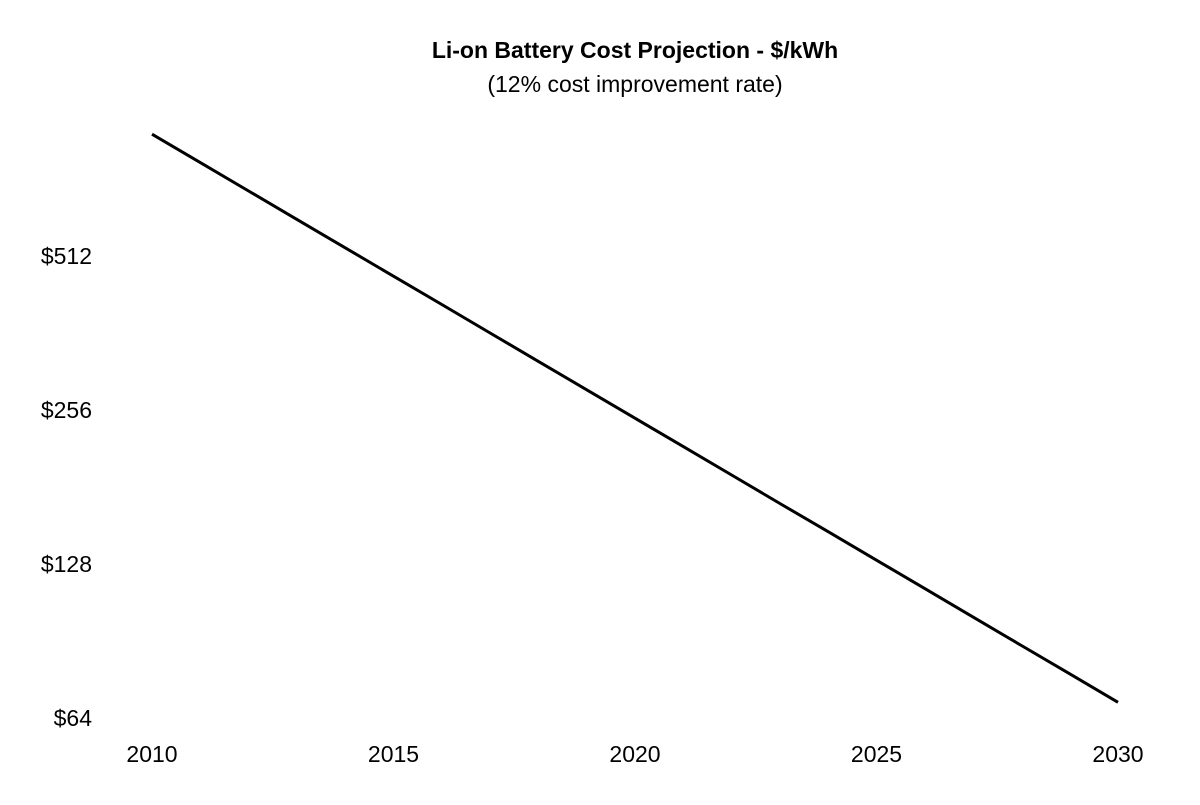  Describe the element at coordinates (66, 410) in the screenshot. I see `y-tick-label: $256` at that location.